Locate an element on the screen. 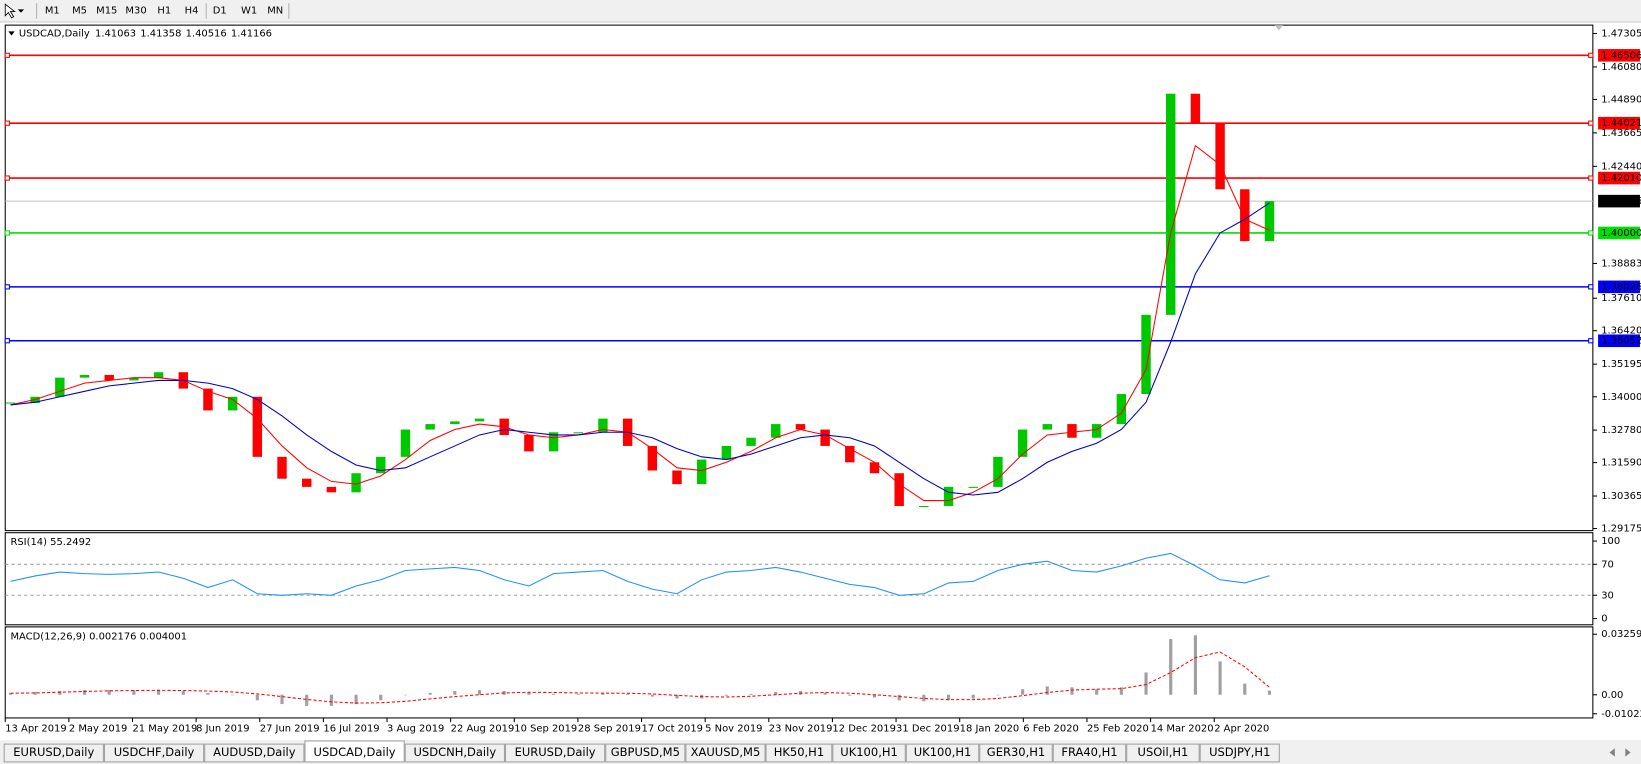  x-tick-label: 2 Apr 2020 is located at coordinates (1241, 728).